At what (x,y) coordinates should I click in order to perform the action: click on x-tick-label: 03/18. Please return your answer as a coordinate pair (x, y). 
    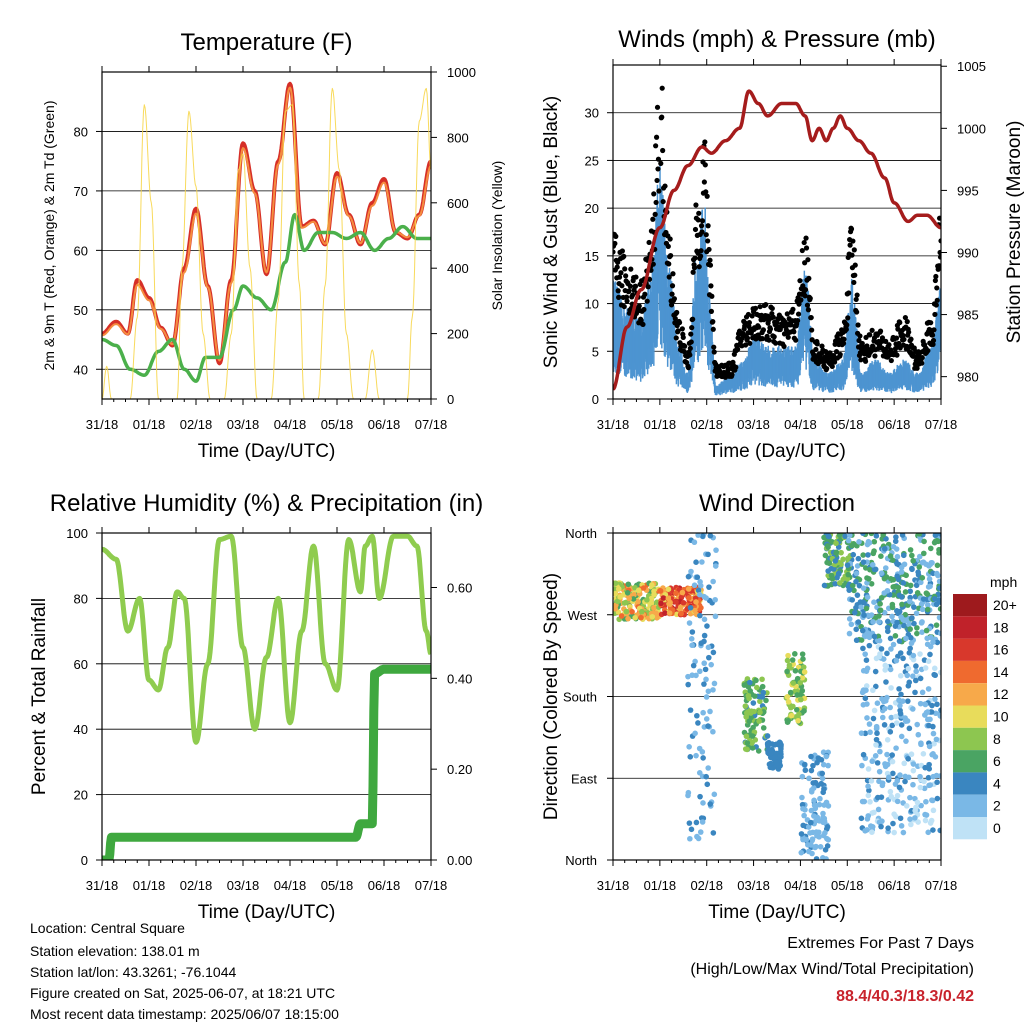
    Looking at the image, I should click on (753, 424).